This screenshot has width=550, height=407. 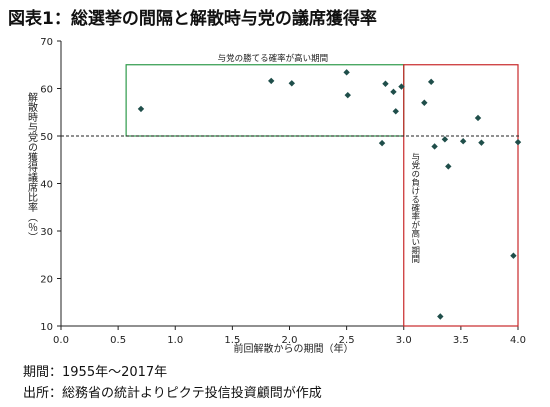 What do you see at coordinates (404, 340) in the screenshot?
I see `x-tick-label: 3.0` at bounding box center [404, 340].